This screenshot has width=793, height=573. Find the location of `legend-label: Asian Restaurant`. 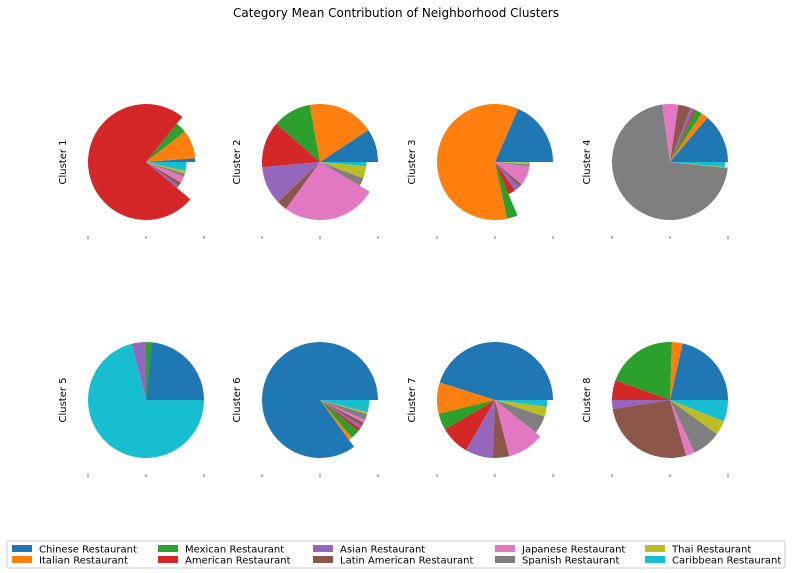

legend-label: Asian Restaurant is located at coordinates (382, 550).